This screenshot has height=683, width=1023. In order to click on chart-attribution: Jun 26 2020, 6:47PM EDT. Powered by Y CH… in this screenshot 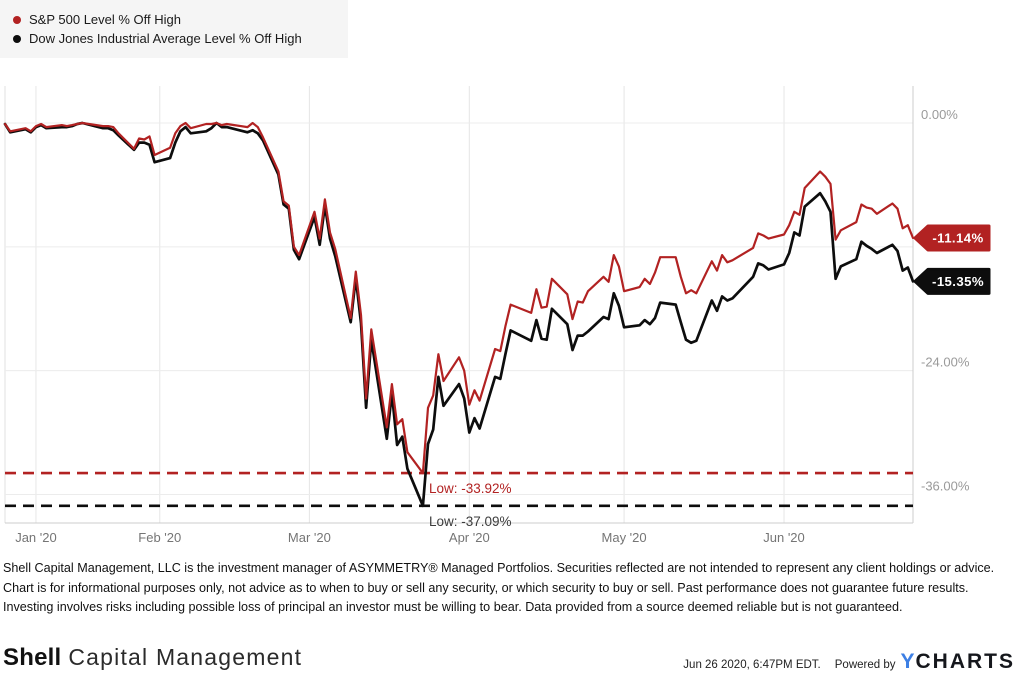, I will do `click(849, 662)`.